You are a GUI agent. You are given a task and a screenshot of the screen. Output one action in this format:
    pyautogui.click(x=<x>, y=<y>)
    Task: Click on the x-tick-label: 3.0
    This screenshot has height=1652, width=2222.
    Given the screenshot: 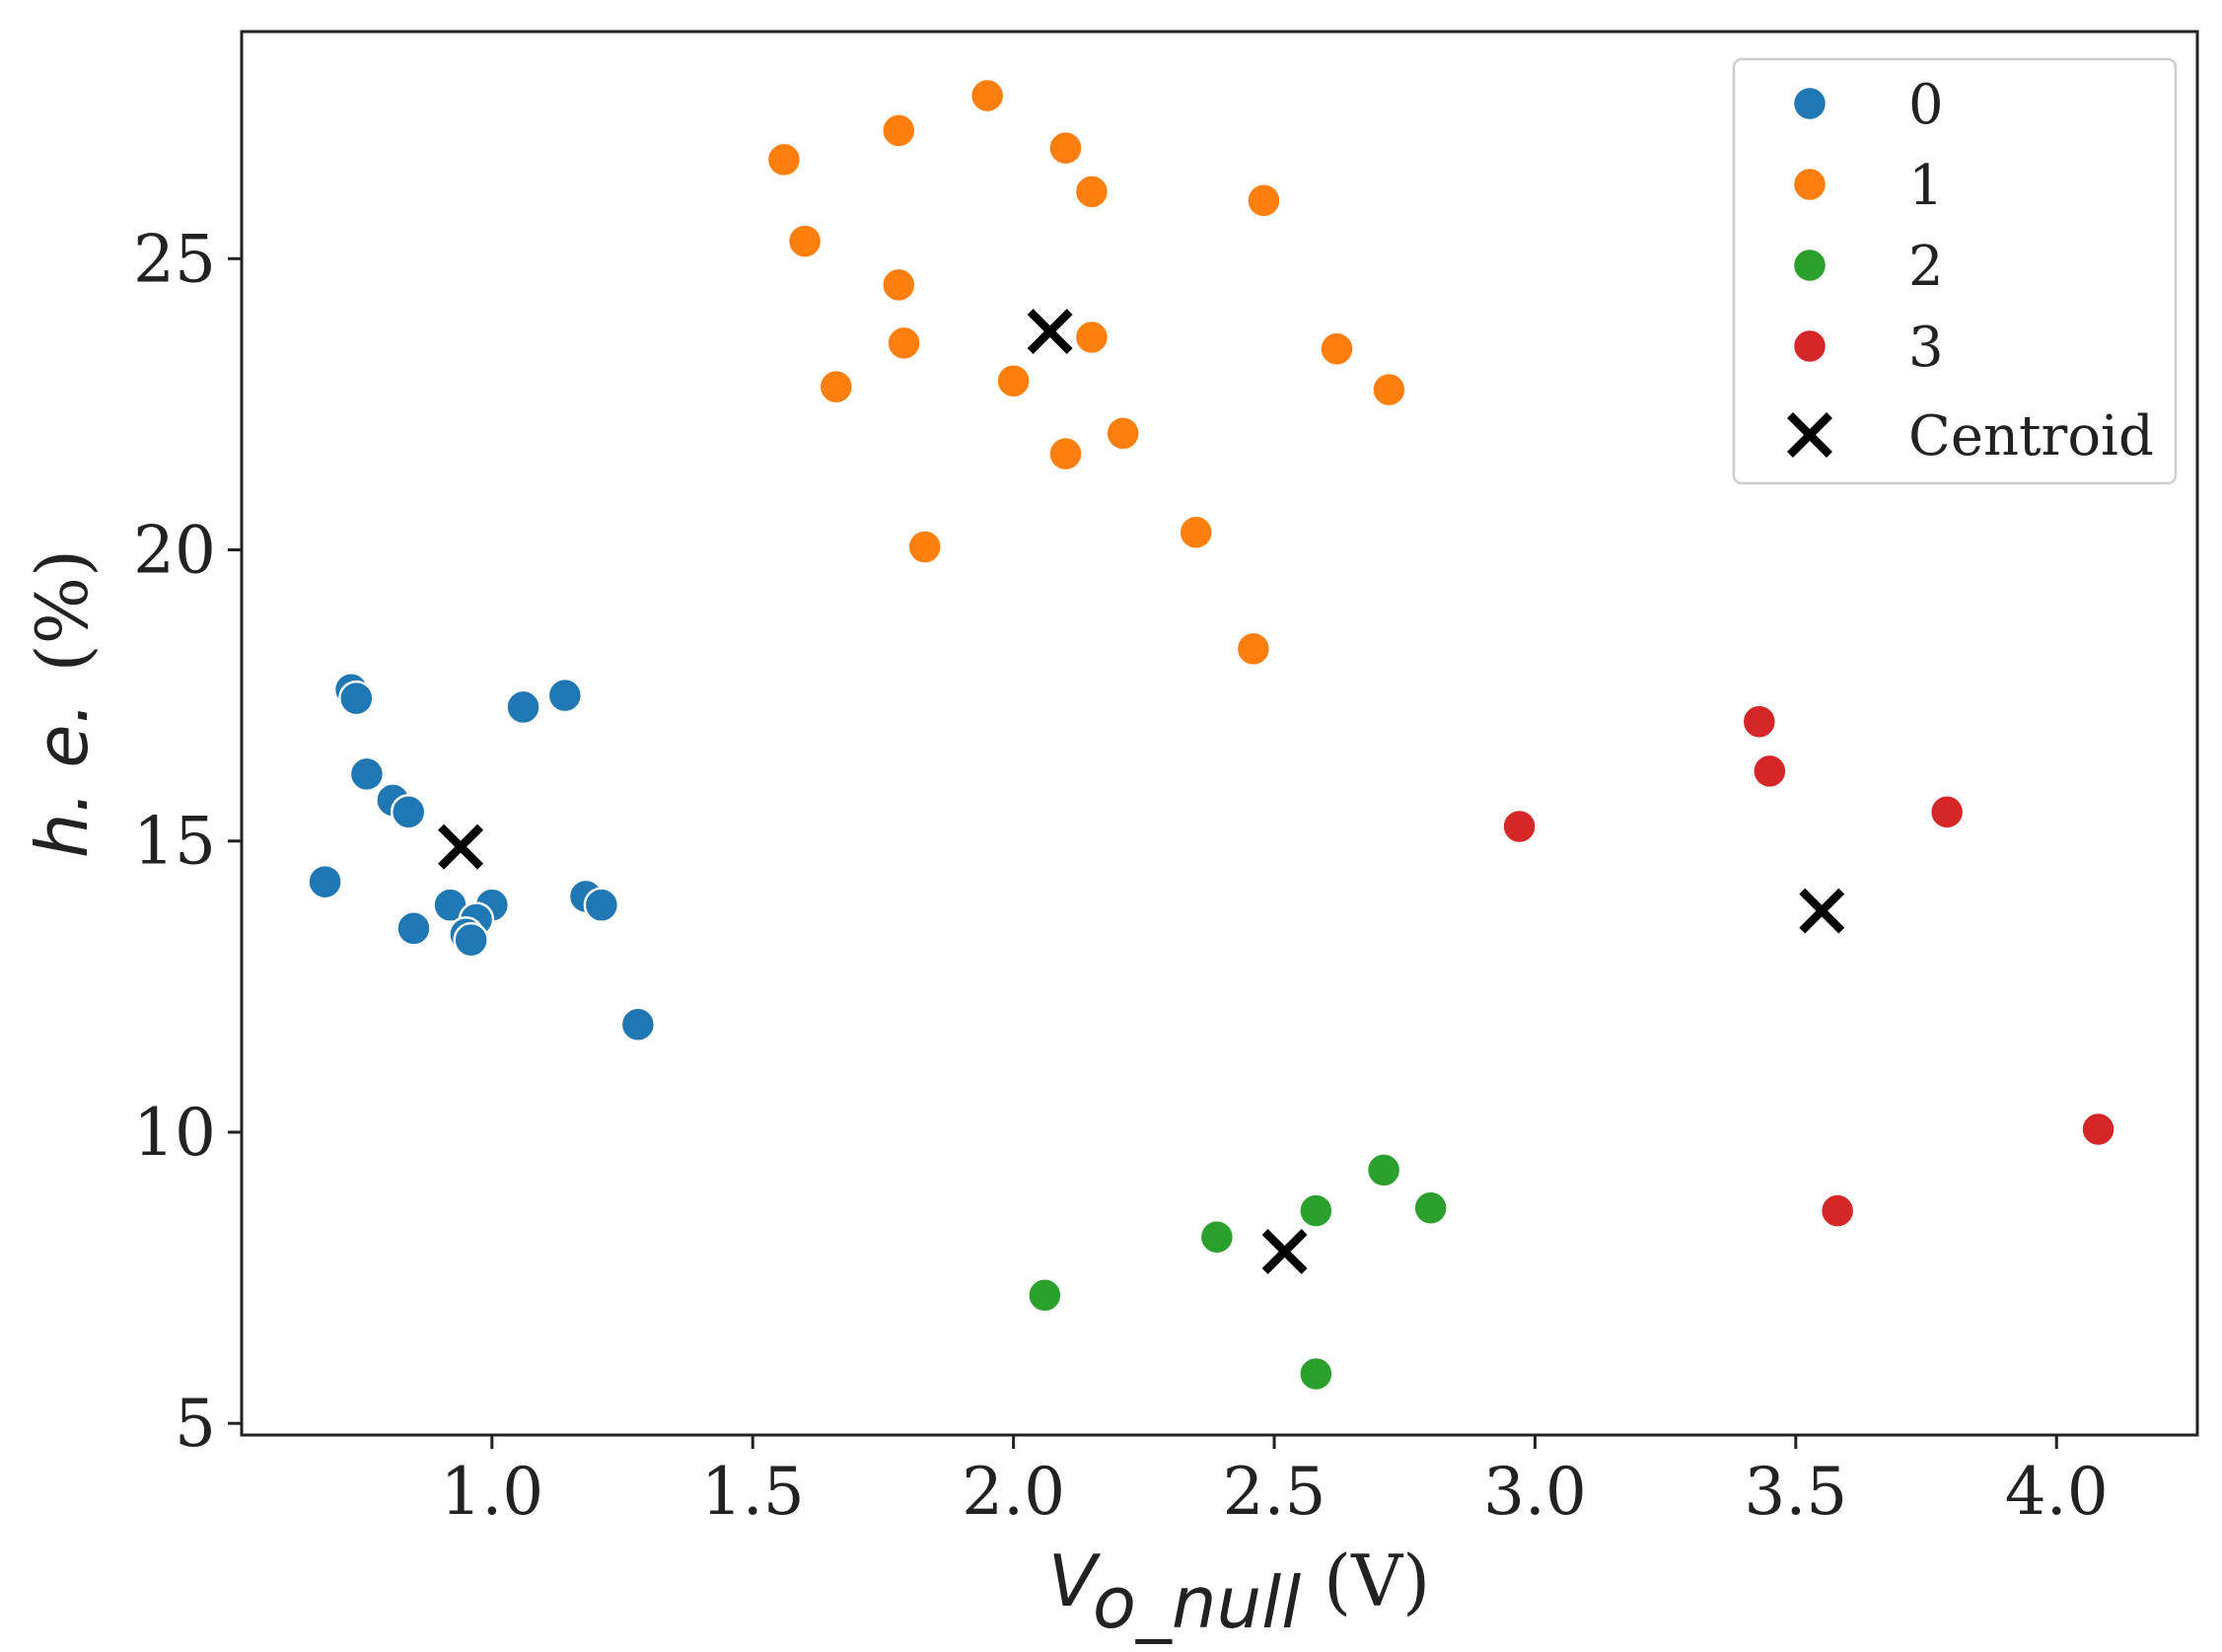 What is the action you would take?
    pyautogui.click(x=1535, y=1492)
    